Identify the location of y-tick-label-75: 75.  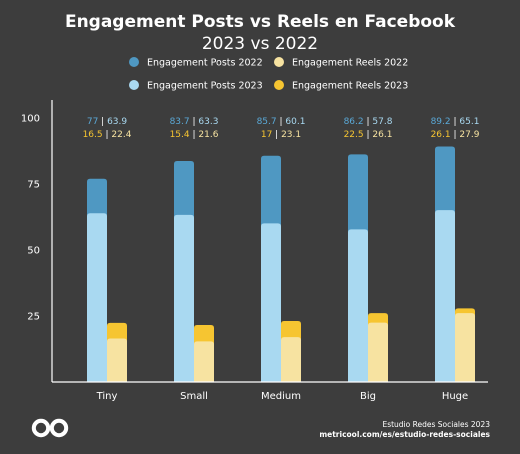
(33, 185).